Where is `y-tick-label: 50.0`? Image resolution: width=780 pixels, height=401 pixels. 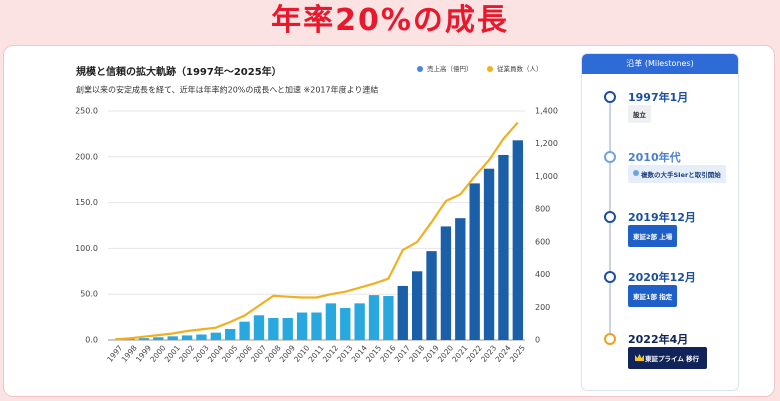 y-tick-label: 50.0 is located at coordinates (89, 294).